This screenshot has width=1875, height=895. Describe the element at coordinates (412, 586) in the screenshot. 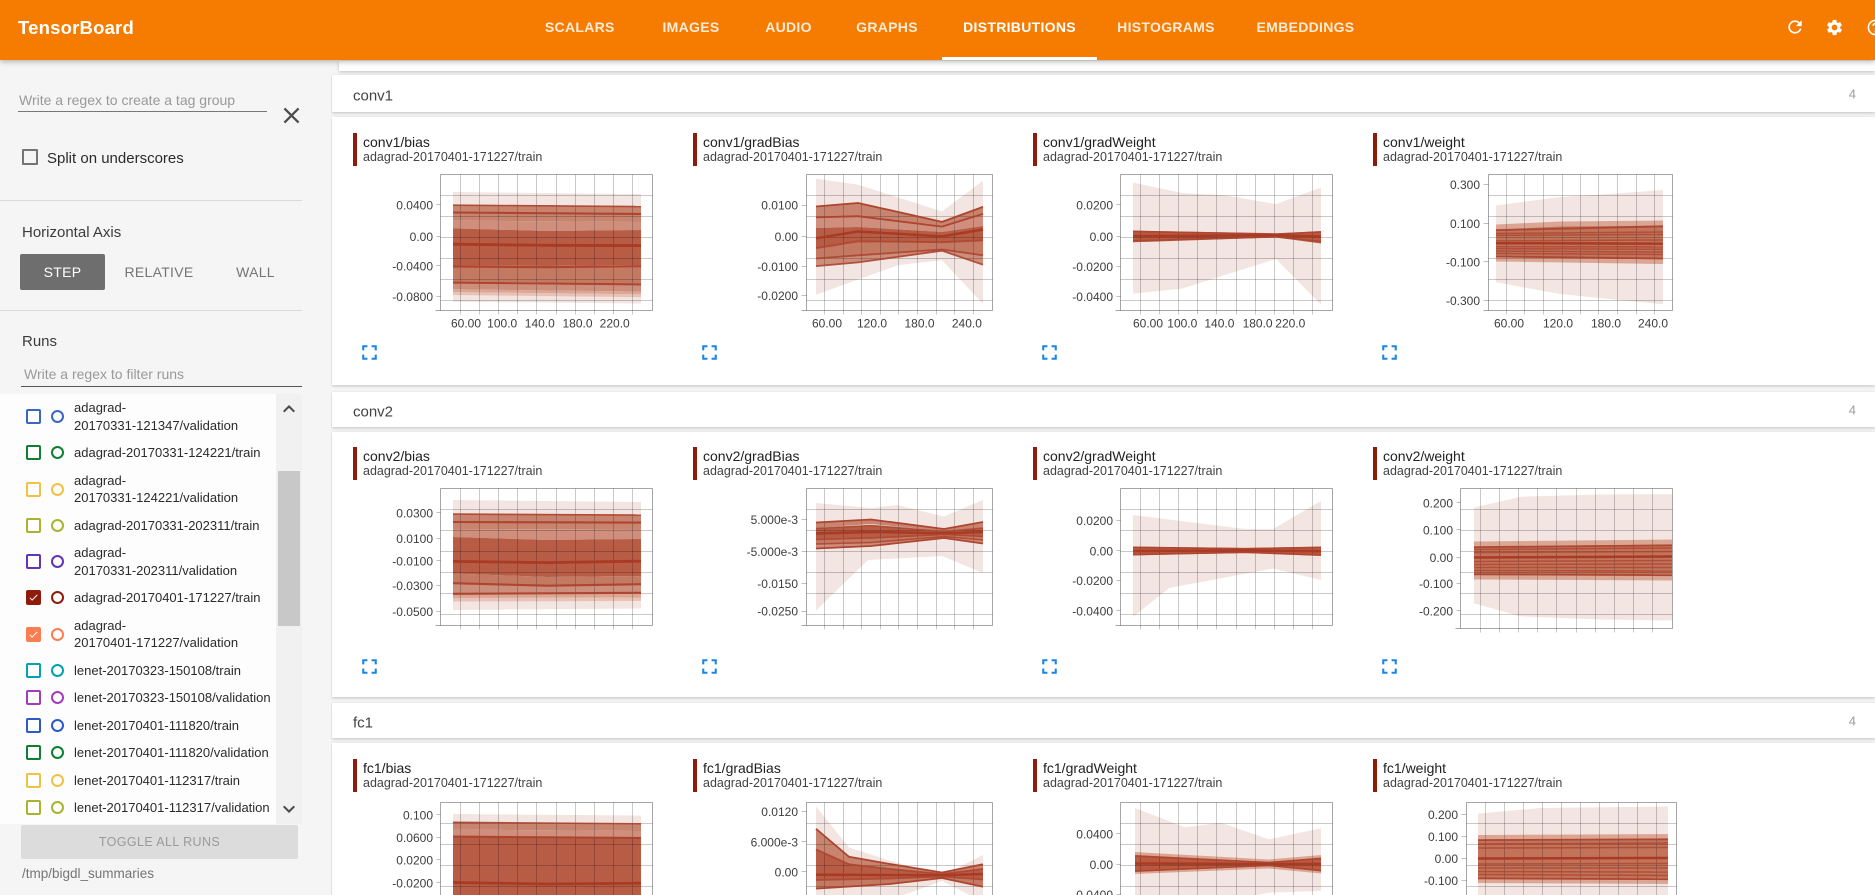

I see `svg-text: -0.0300` at that location.